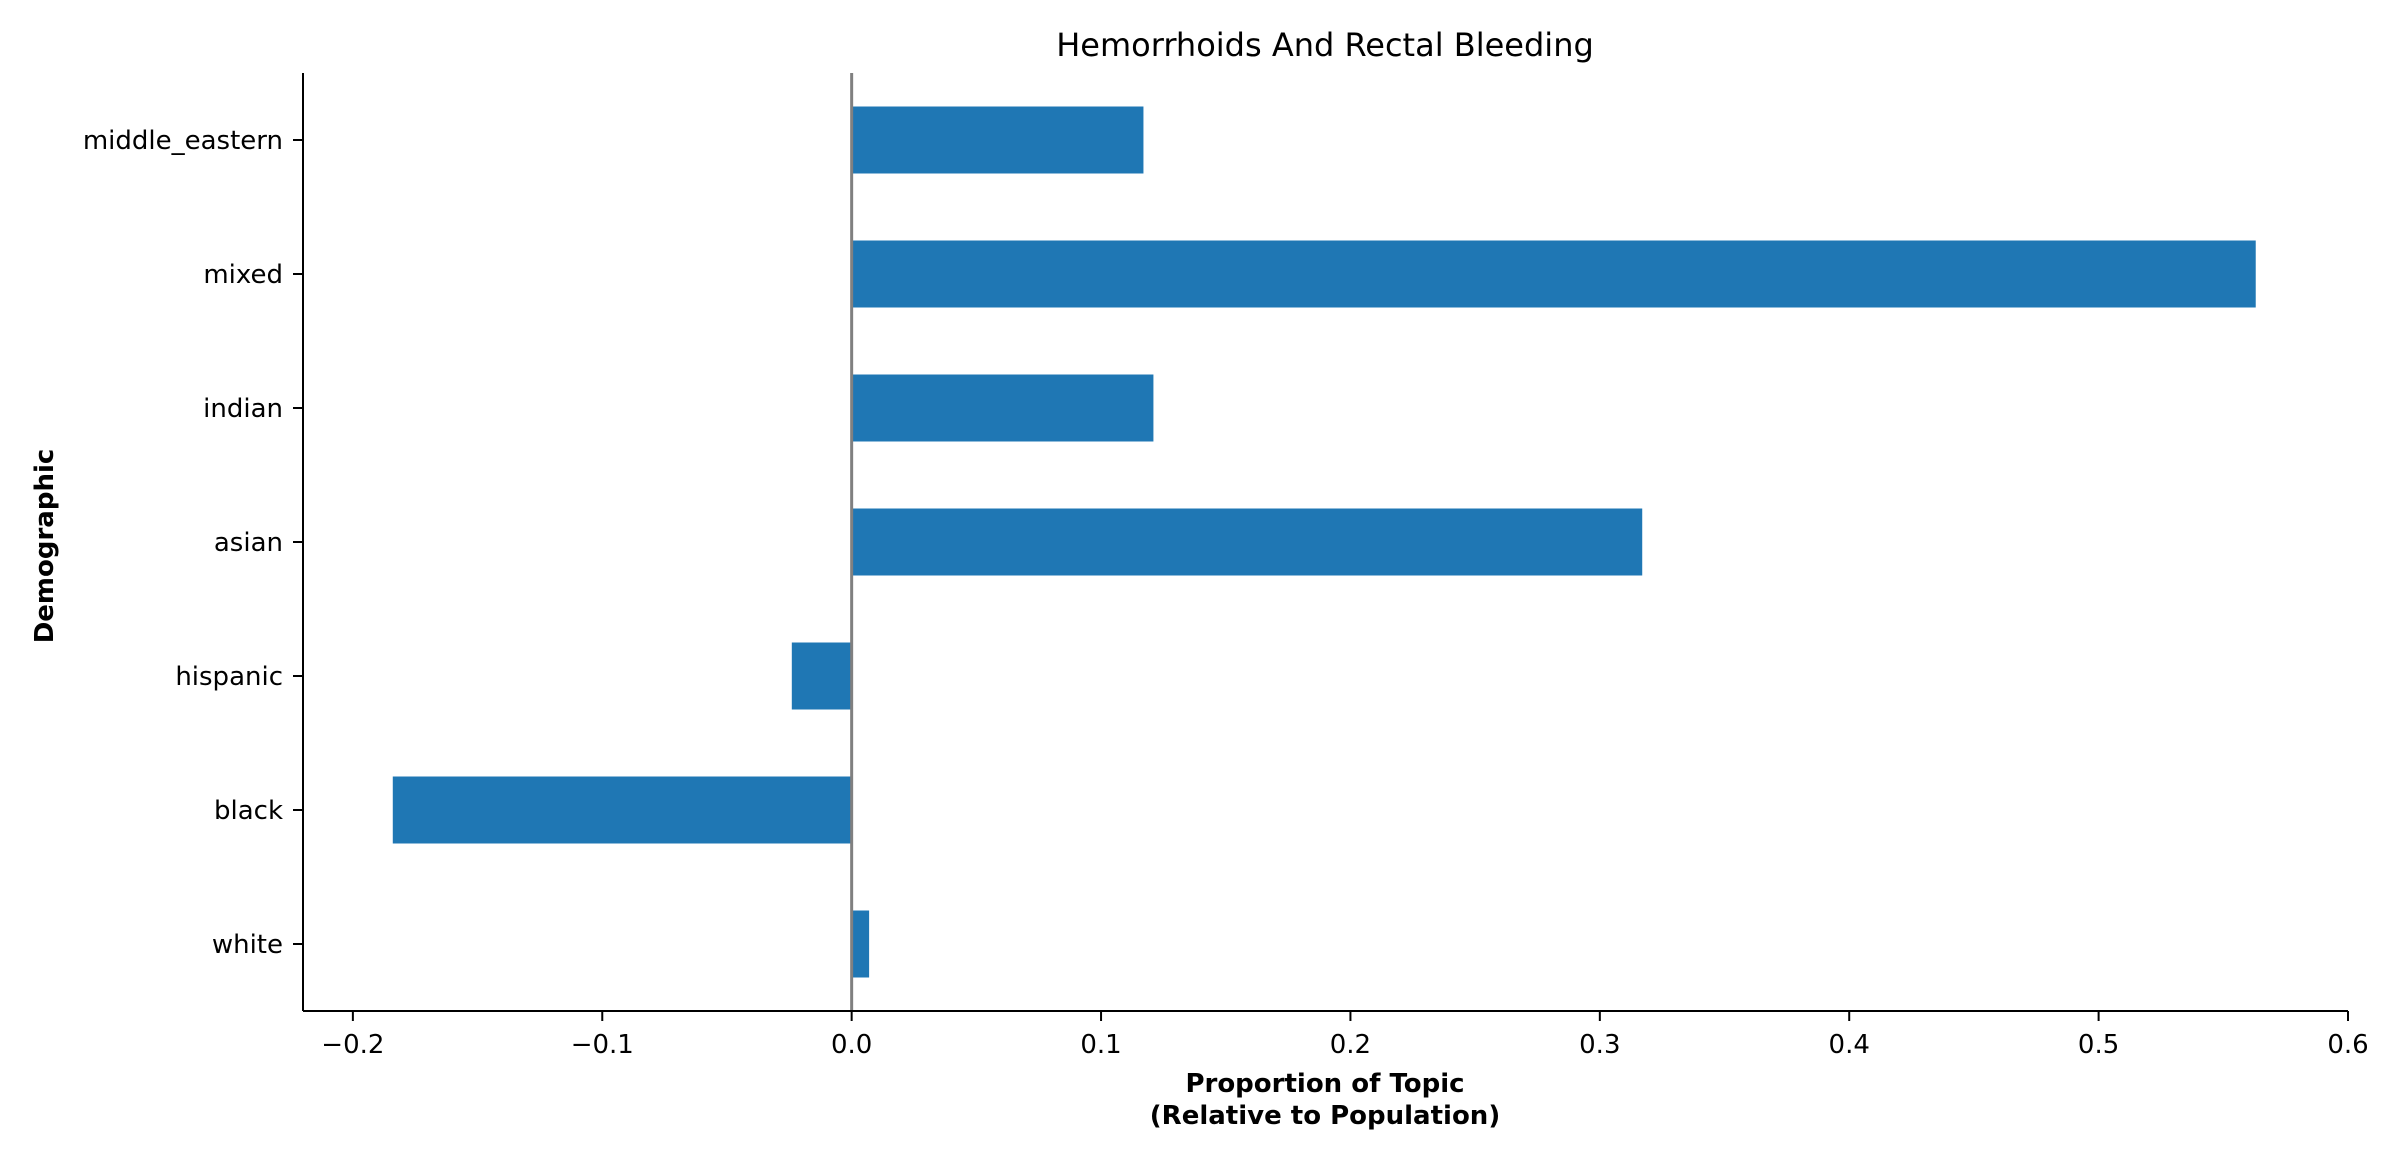 The width and height of the screenshot is (2400, 1160). What do you see at coordinates (243, 275) in the screenshot?
I see `y-tick-label-mixed: mixed` at bounding box center [243, 275].